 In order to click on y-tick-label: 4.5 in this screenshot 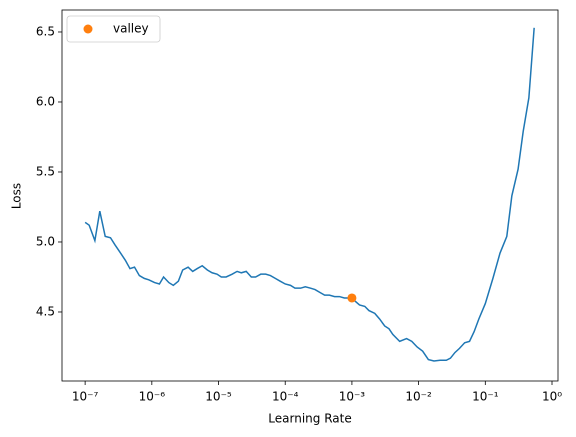, I will do `click(45, 311)`.